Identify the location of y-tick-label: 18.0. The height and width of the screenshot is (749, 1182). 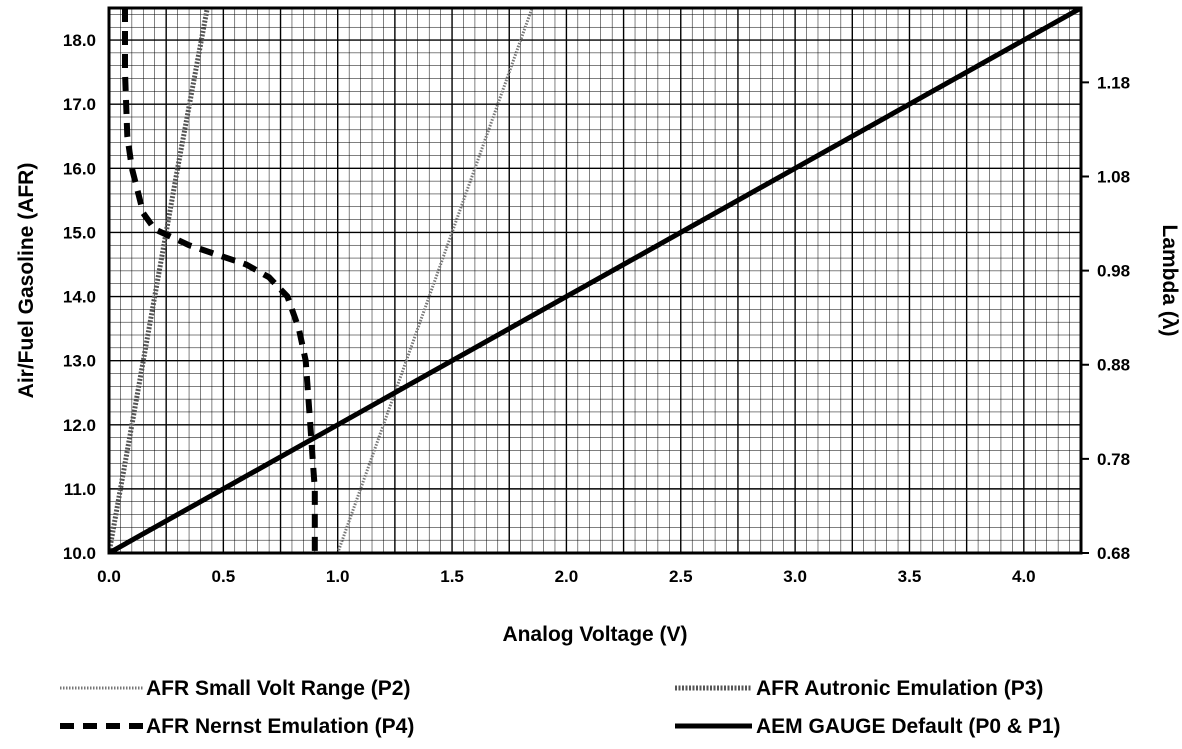
(79, 40).